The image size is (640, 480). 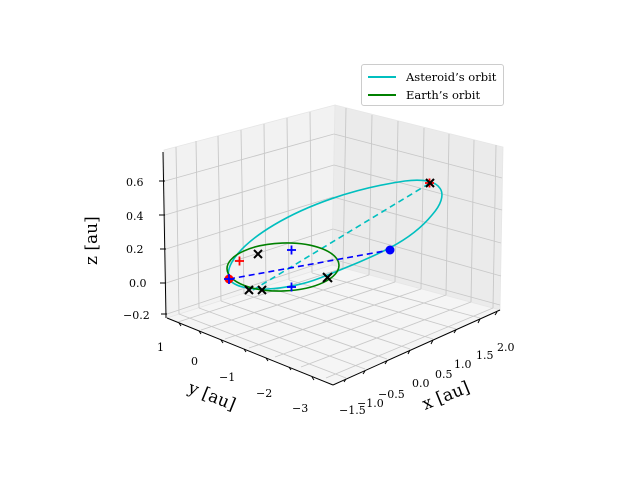 I want to click on legend-item-earth: Earth’s orbit, so click(x=421, y=95).